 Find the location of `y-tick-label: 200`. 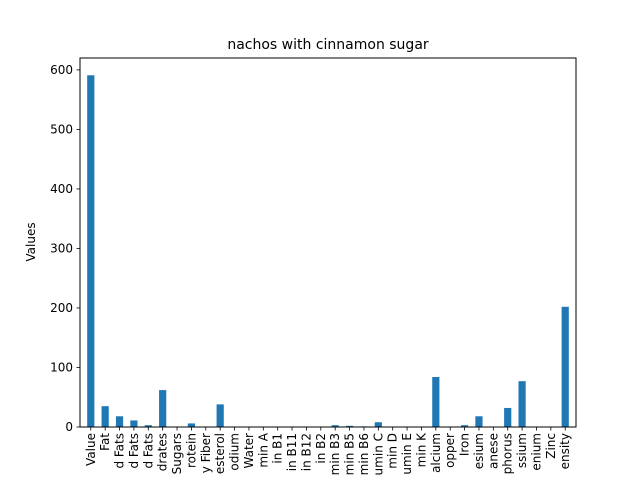

y-tick-label: 200 is located at coordinates (61, 308).